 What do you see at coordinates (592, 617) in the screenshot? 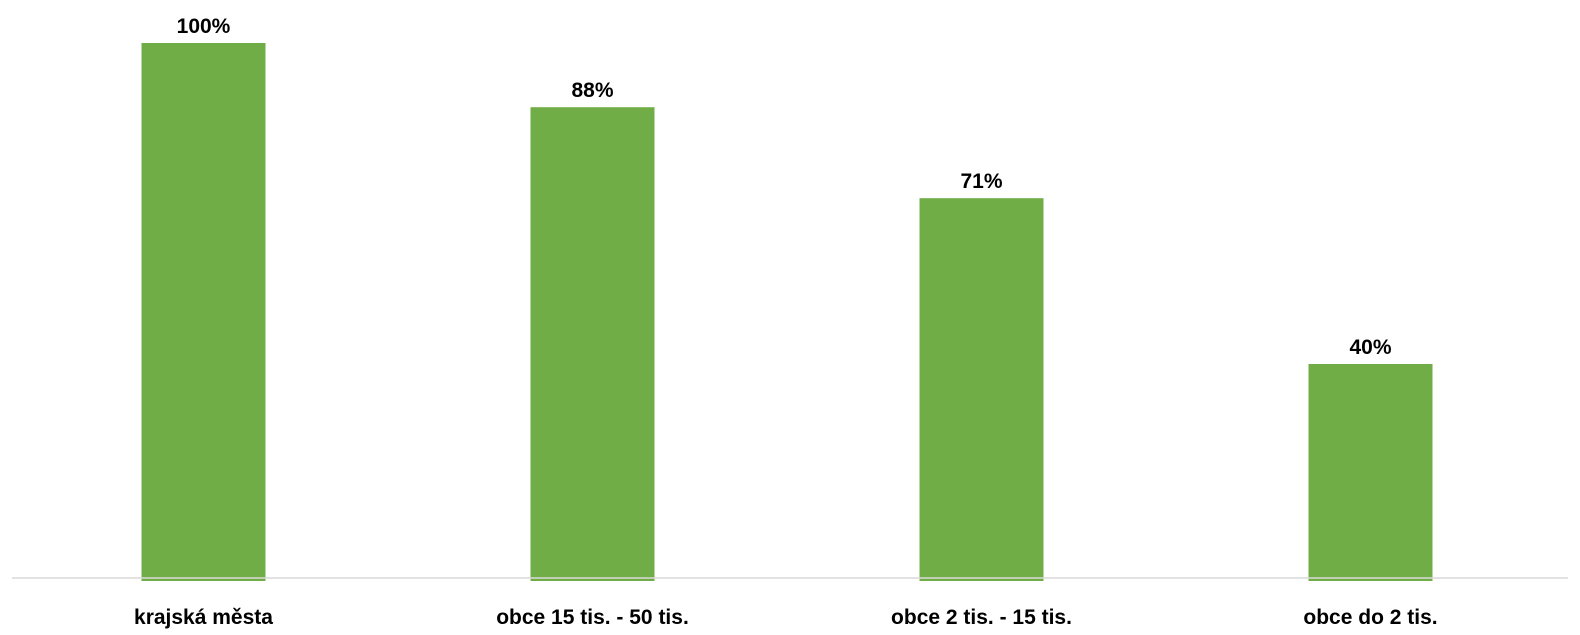
I see `category-label-1: obce 15 tis. - 50 tis.` at bounding box center [592, 617].